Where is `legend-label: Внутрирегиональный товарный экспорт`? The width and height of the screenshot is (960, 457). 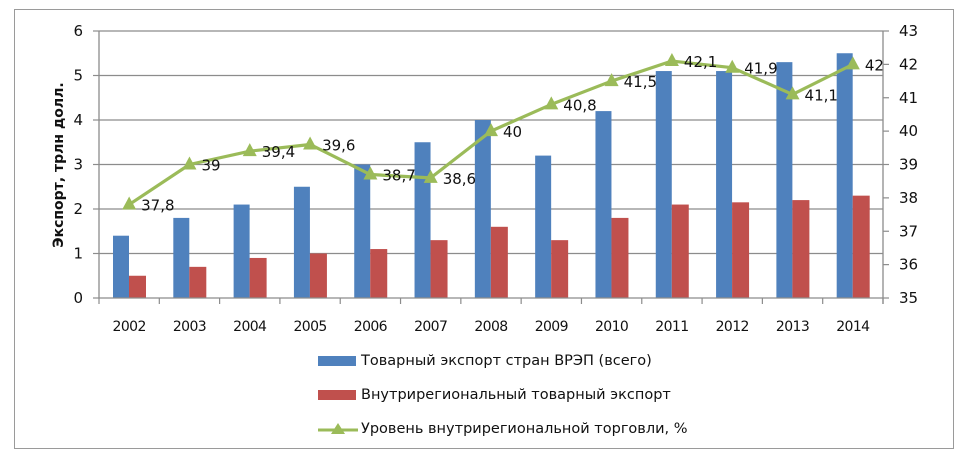
legend-label: Внутрирегиональный товарный экспорт is located at coordinates (516, 395).